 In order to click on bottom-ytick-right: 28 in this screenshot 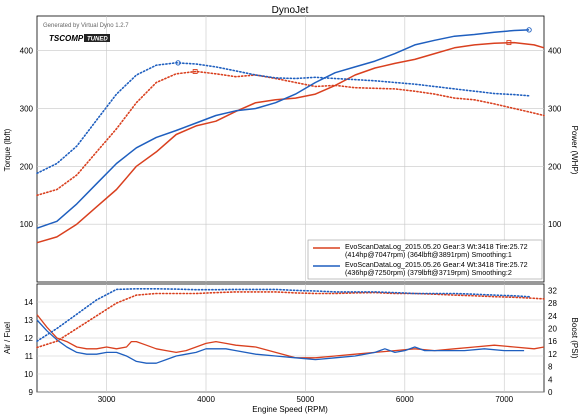, I will do `click(552, 303)`.